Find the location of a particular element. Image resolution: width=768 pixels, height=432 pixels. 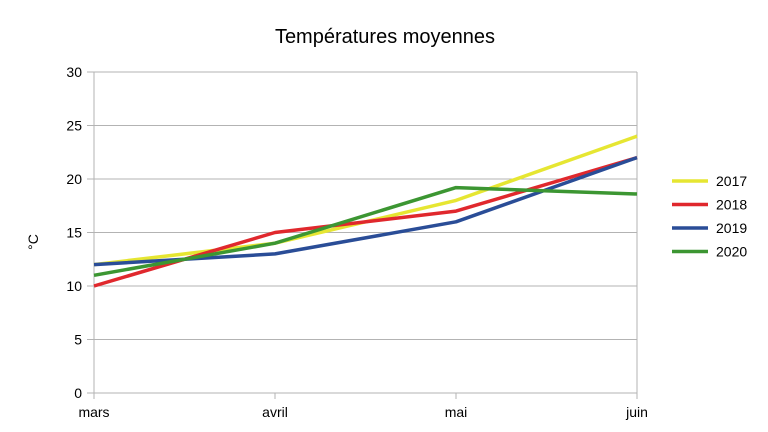

legend-label-2018: 2018 is located at coordinates (731, 205).